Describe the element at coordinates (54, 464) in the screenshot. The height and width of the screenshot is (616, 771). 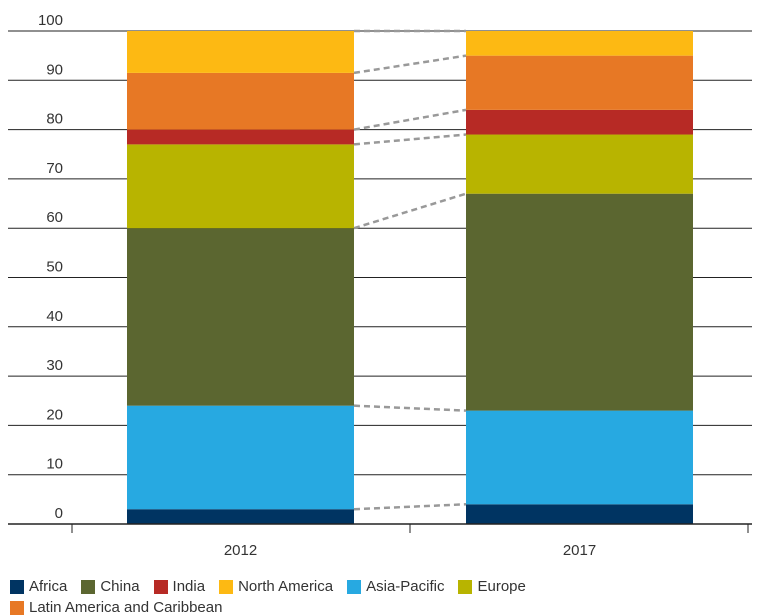
I see `y-tick-label: 10` at that location.